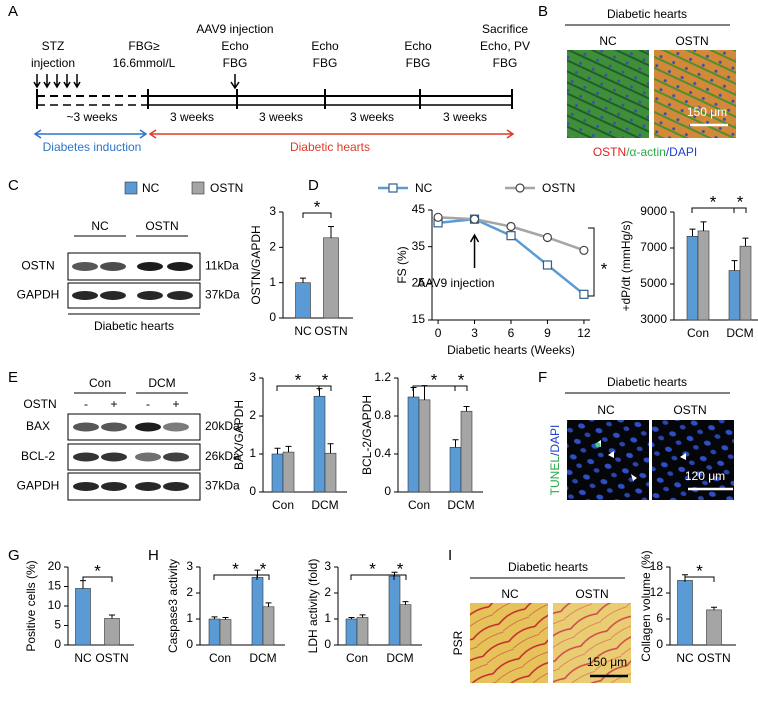 This screenshot has width=758, height=716. Describe the element at coordinates (511, 350) in the screenshot. I see `x-axis-label: Diabetic hearts (Weeks)` at that location.